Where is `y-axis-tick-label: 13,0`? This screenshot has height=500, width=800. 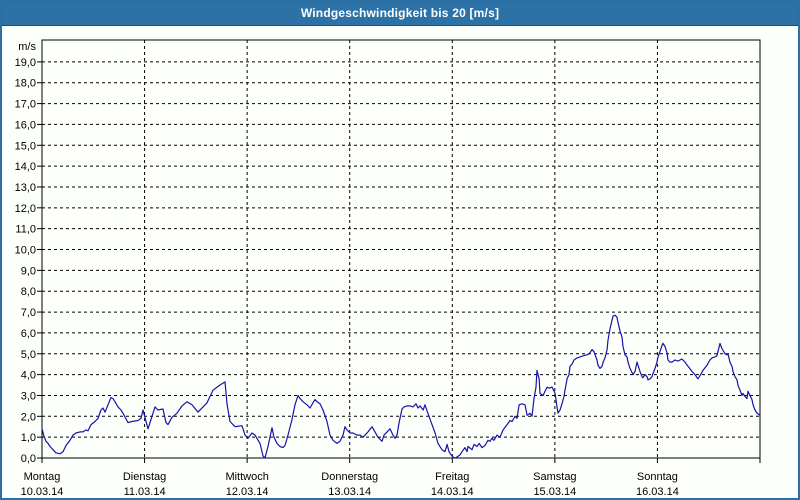 y-axis-tick-label: 13,0 is located at coordinates (25, 188).